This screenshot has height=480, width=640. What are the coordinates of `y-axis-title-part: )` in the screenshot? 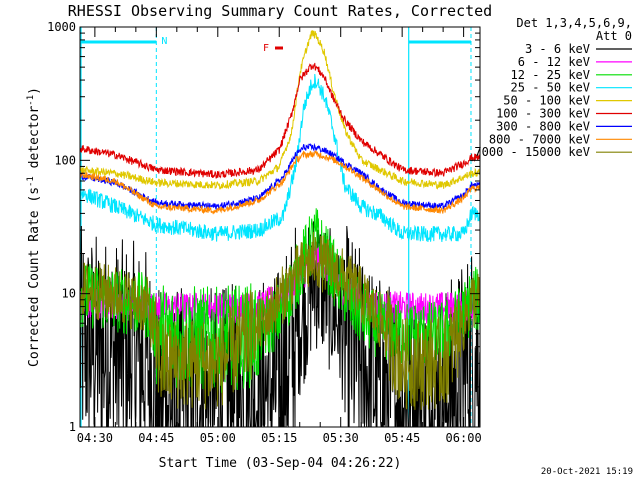 It's located at (34, 91).